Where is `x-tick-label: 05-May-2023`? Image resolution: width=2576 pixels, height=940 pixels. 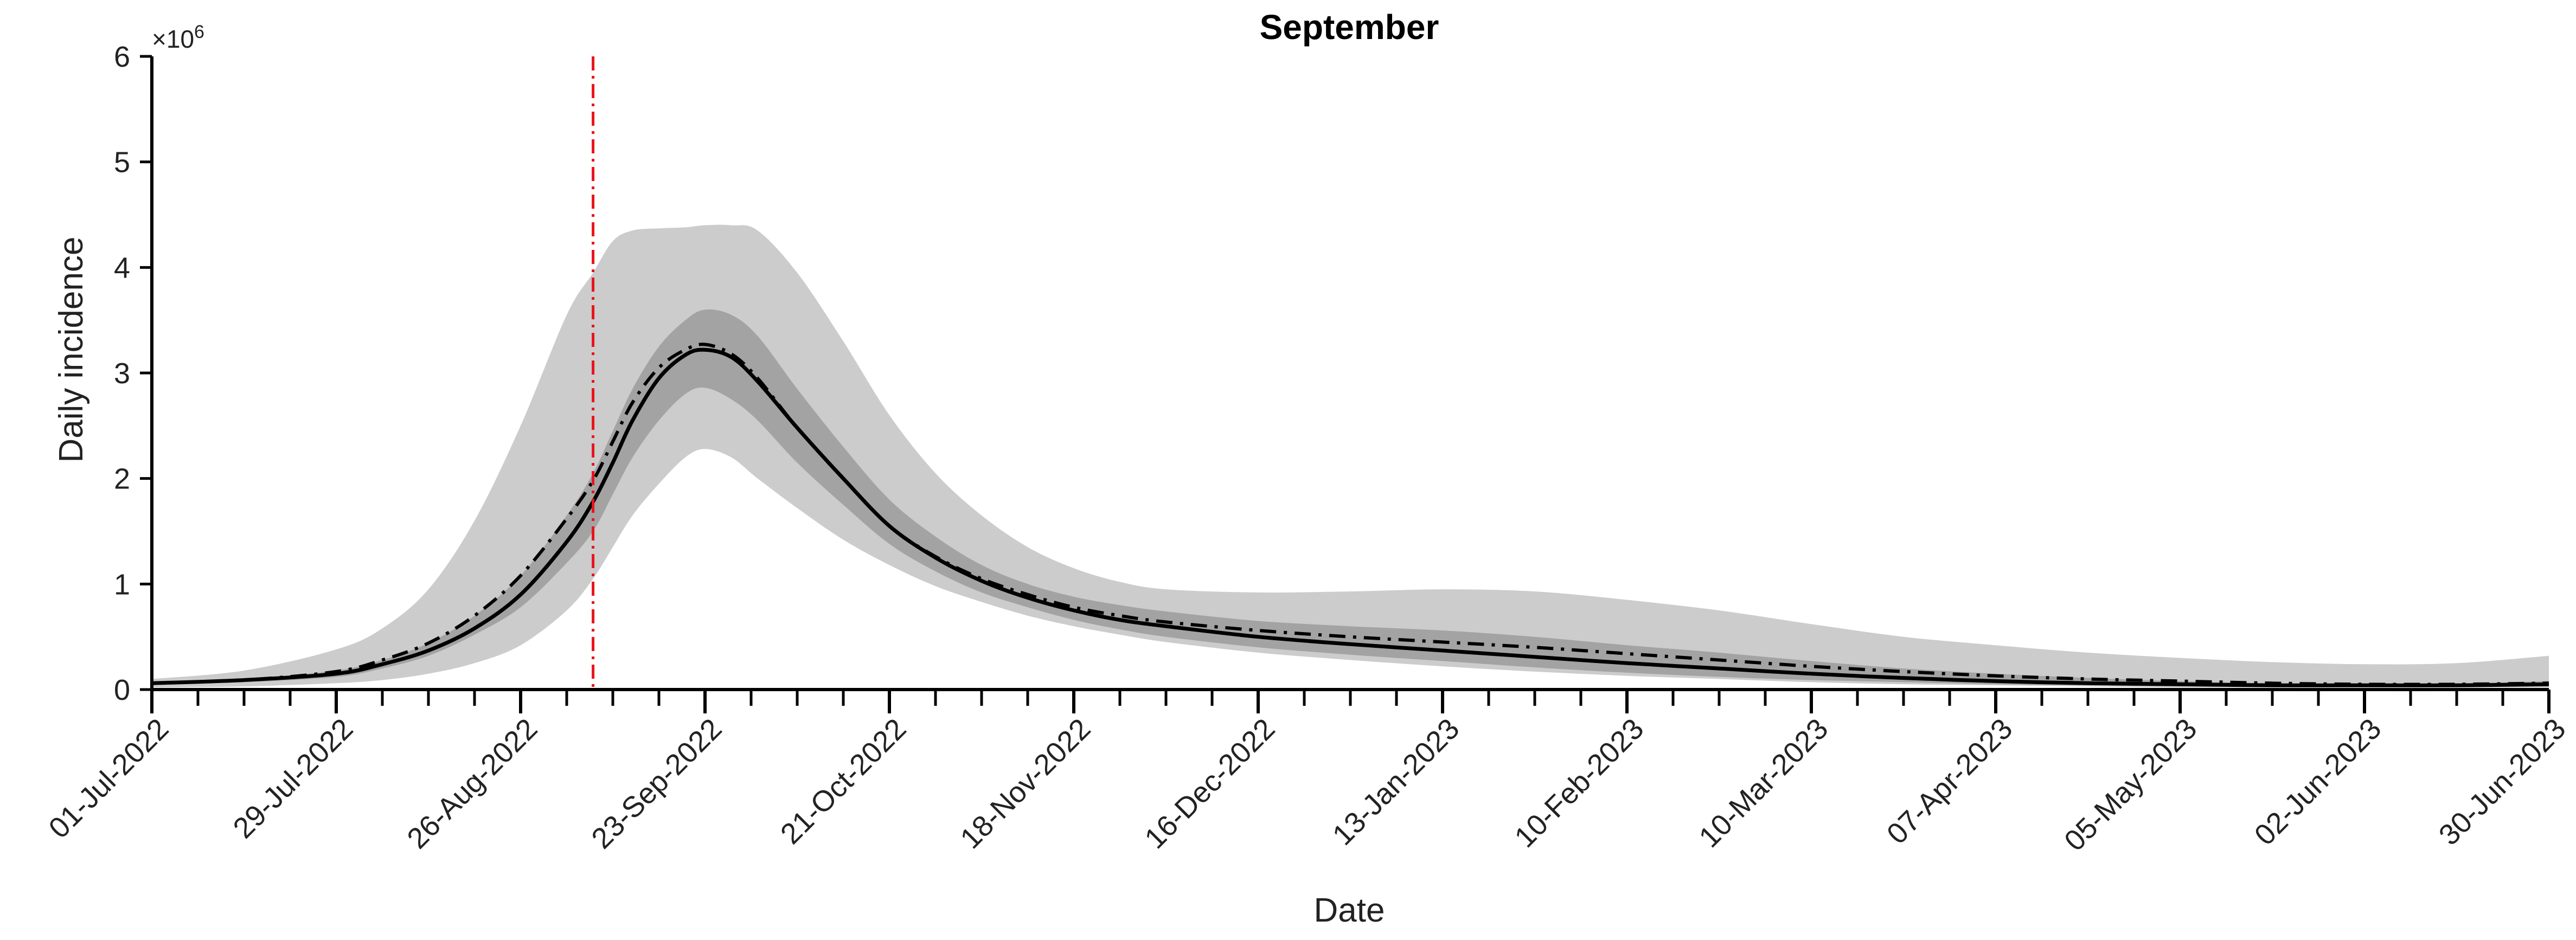
x-tick-label: 05-May-2023 is located at coordinates (2130, 785).